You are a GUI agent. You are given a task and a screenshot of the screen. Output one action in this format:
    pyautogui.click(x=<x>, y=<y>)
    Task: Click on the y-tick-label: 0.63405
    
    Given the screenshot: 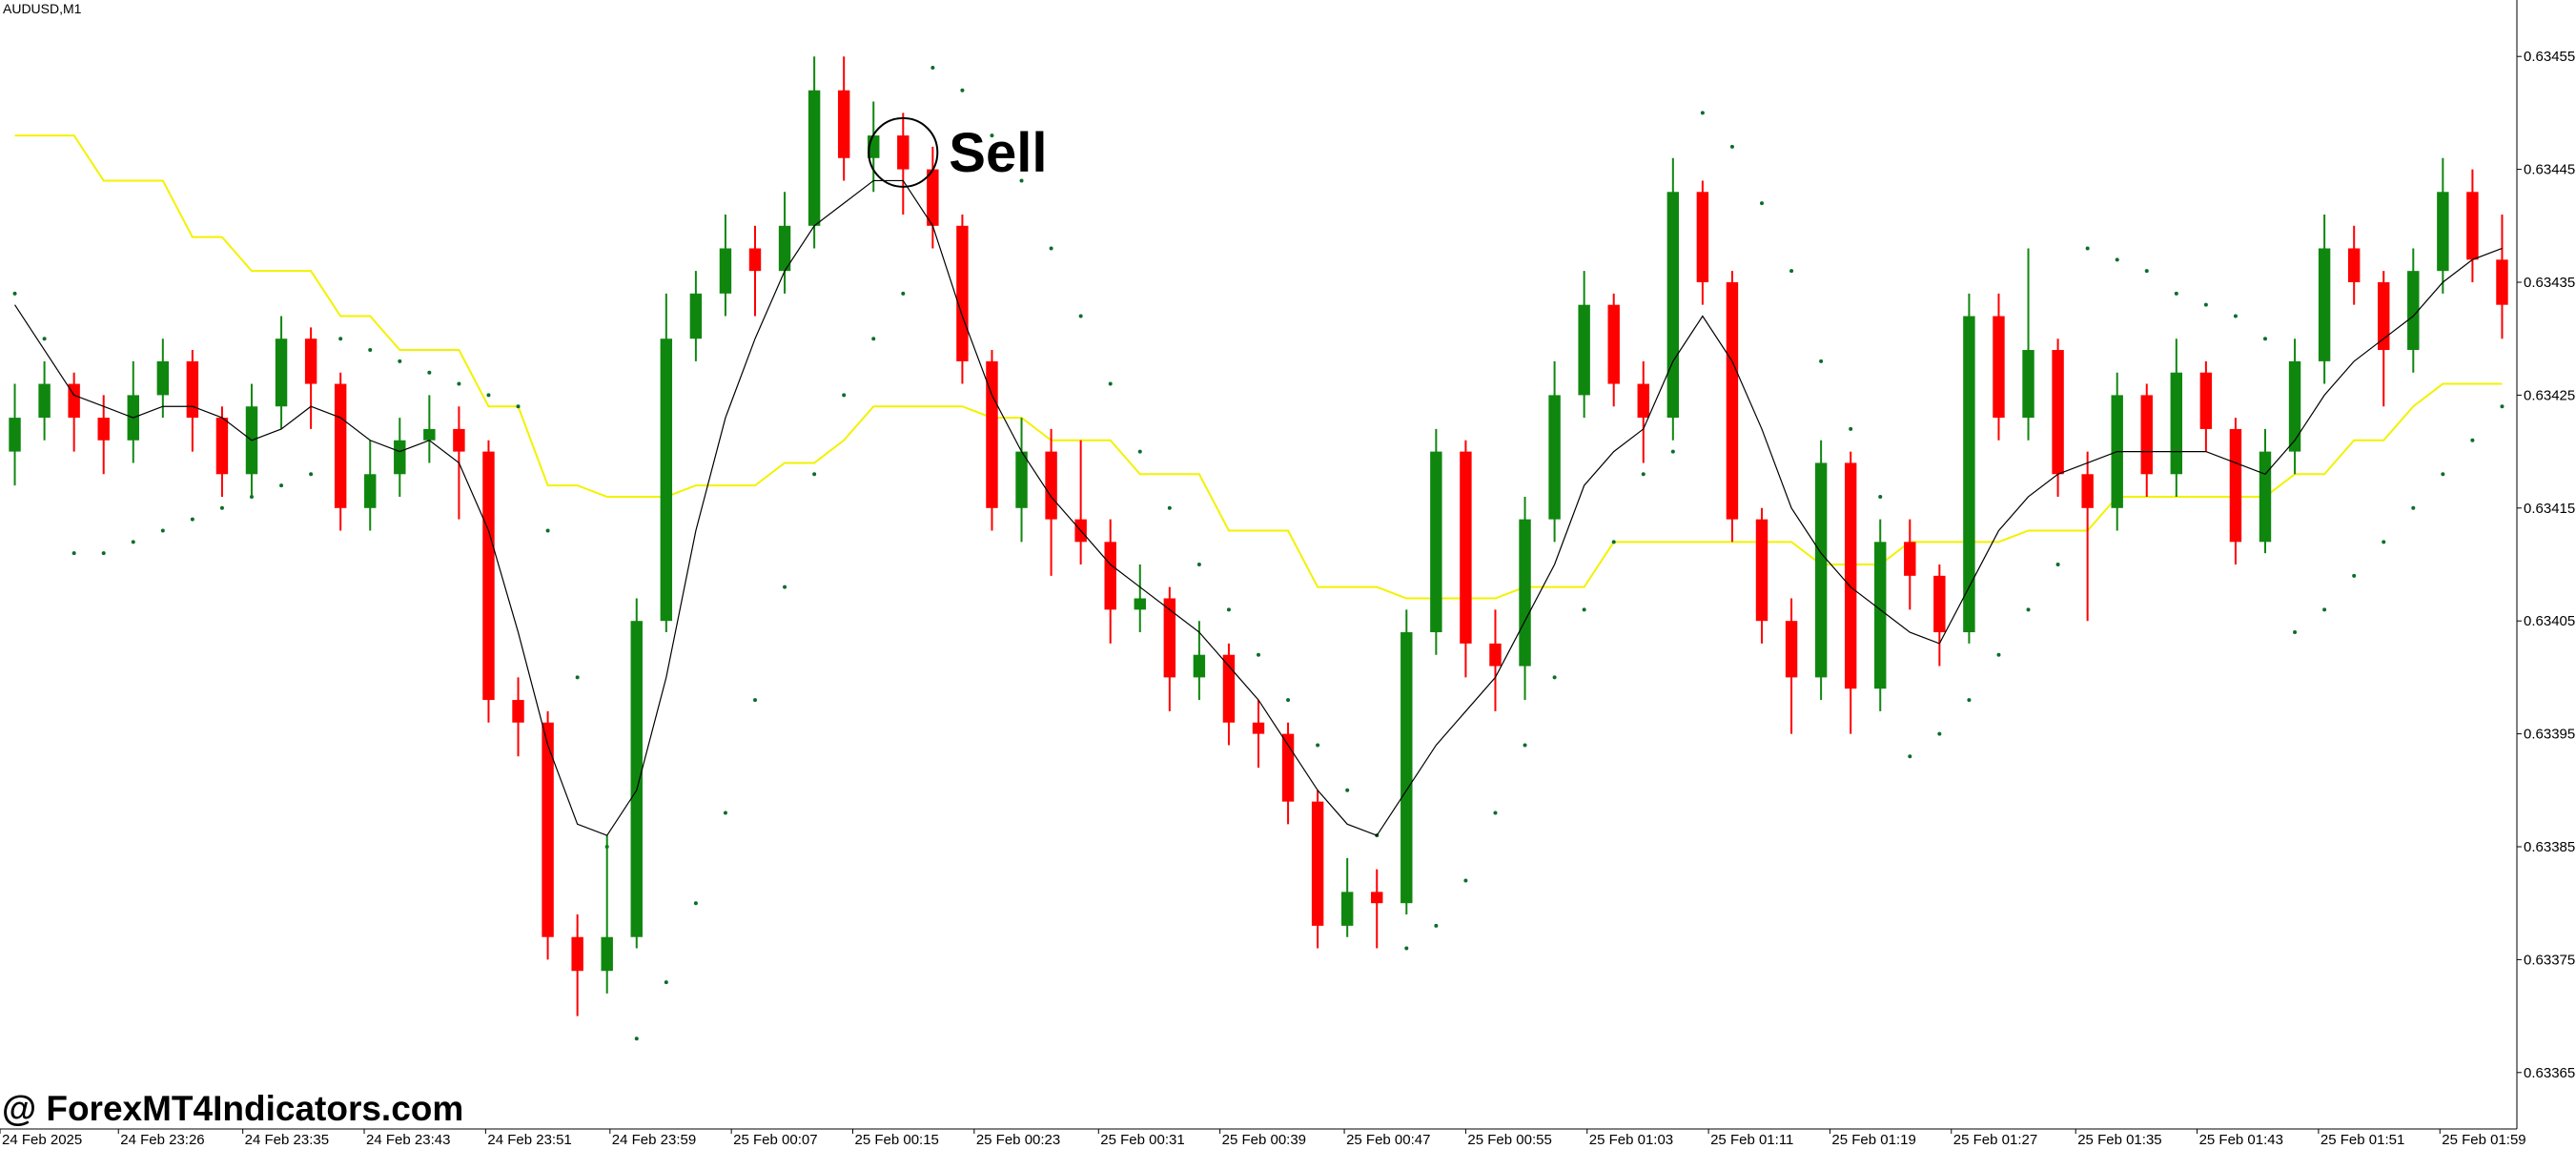 What is the action you would take?
    pyautogui.click(x=2549, y=621)
    